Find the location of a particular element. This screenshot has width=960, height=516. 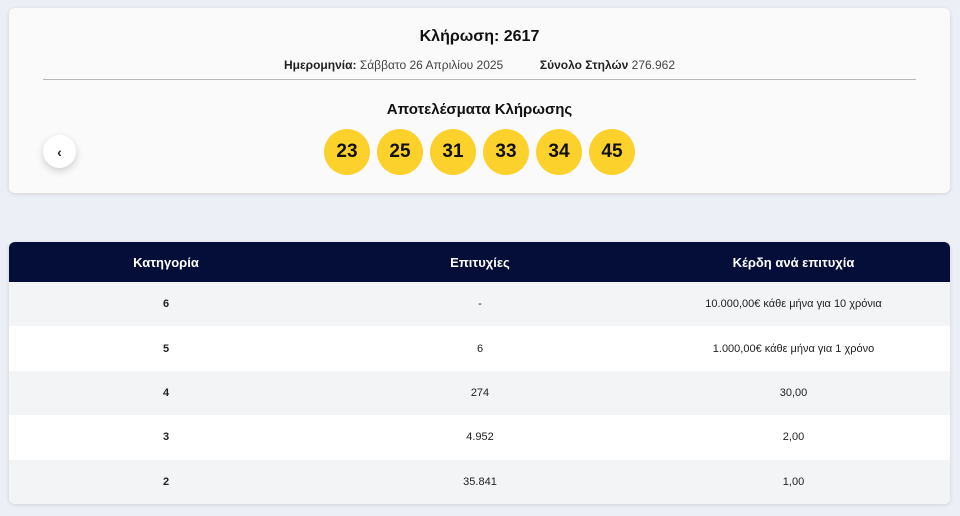

number-ball: 45 is located at coordinates (612, 152).